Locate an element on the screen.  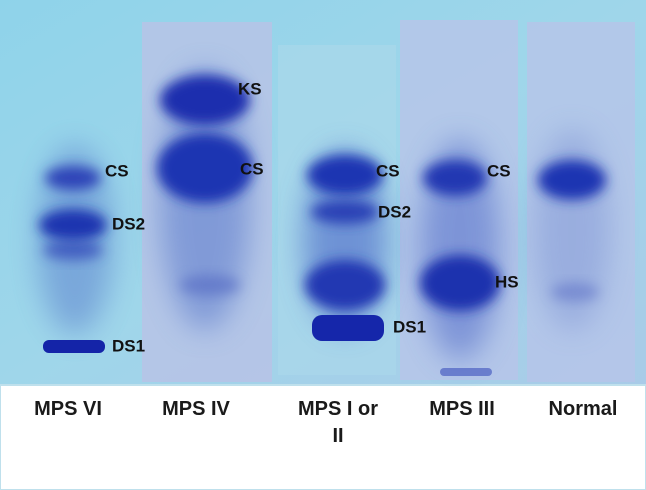
lane-label: MPS III is located at coordinates (462, 409).